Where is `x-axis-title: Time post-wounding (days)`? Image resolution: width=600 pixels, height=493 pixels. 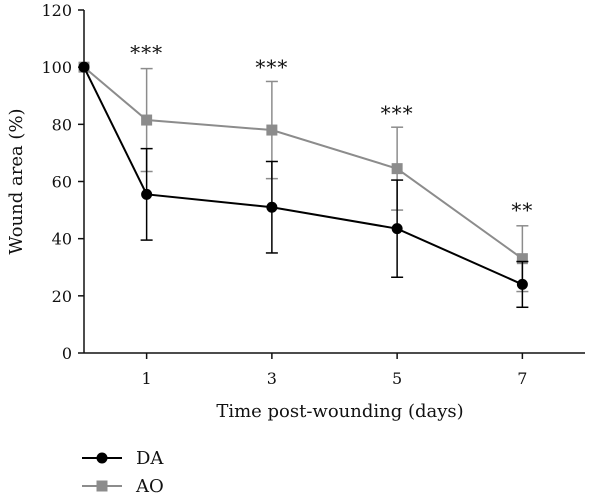
x-axis-title: Time post-wounding (days) is located at coordinates (339, 411).